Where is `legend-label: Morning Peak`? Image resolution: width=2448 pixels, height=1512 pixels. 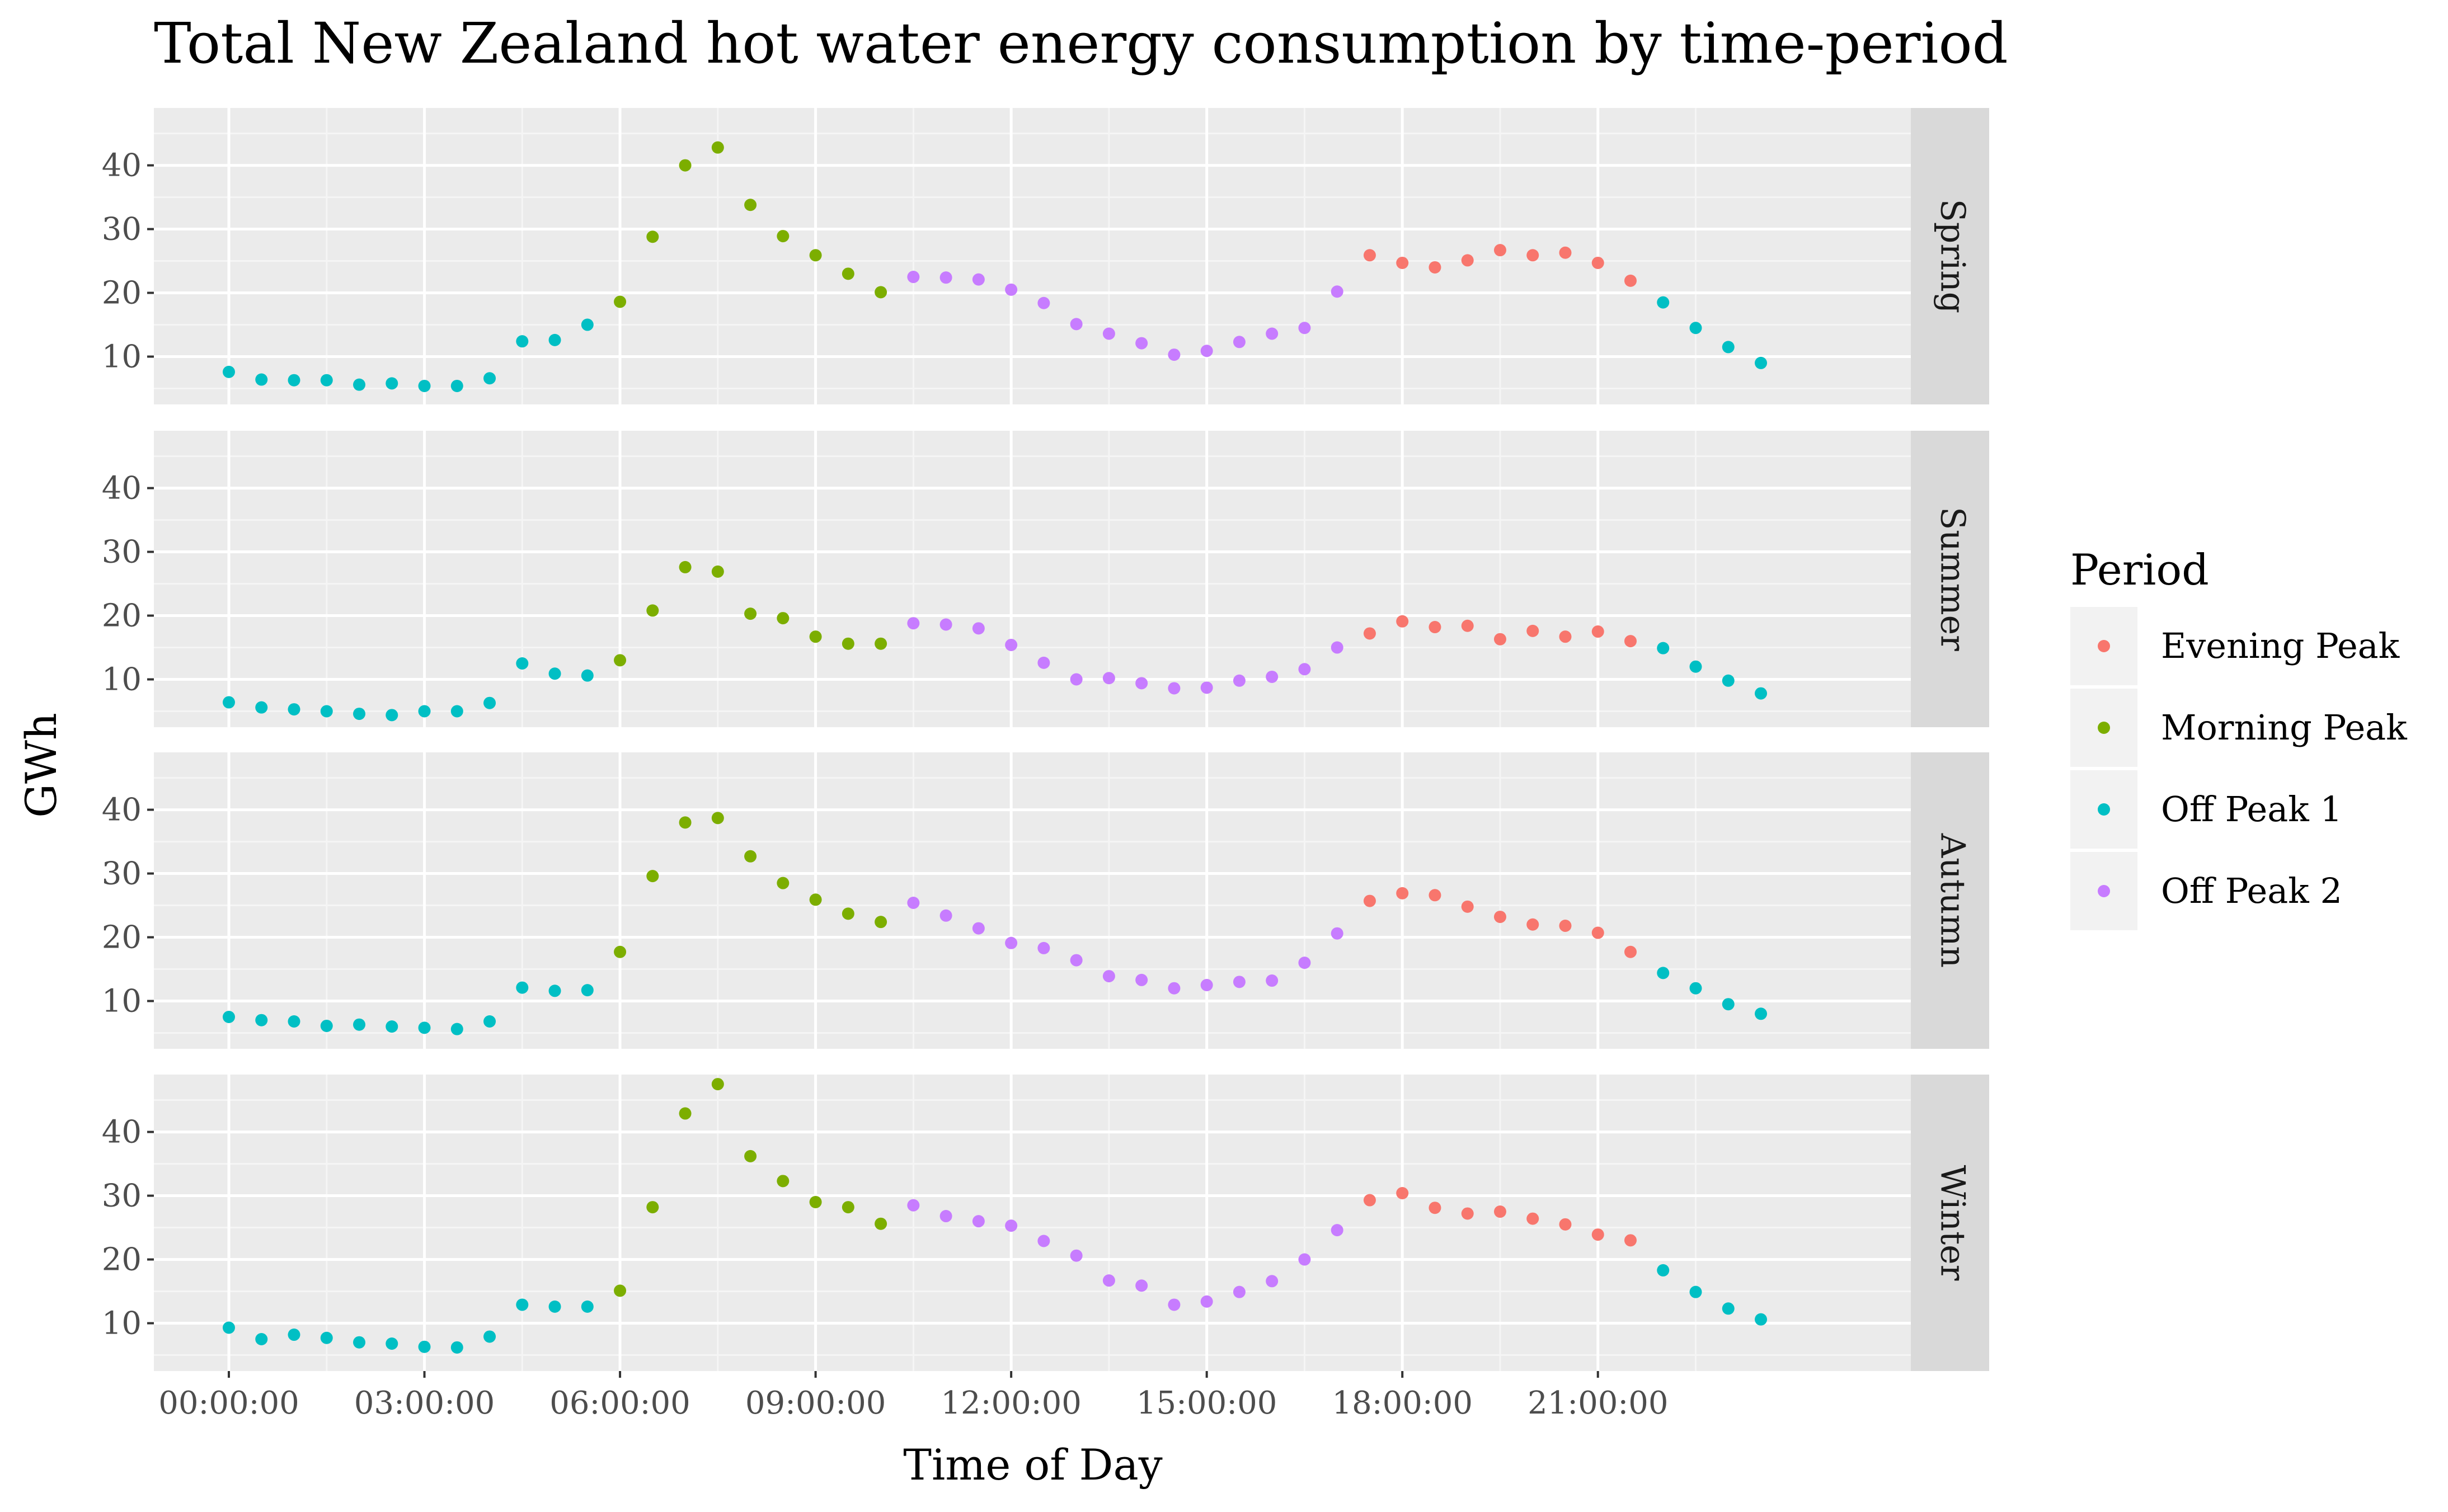
legend-label: Morning Peak is located at coordinates (2284, 728).